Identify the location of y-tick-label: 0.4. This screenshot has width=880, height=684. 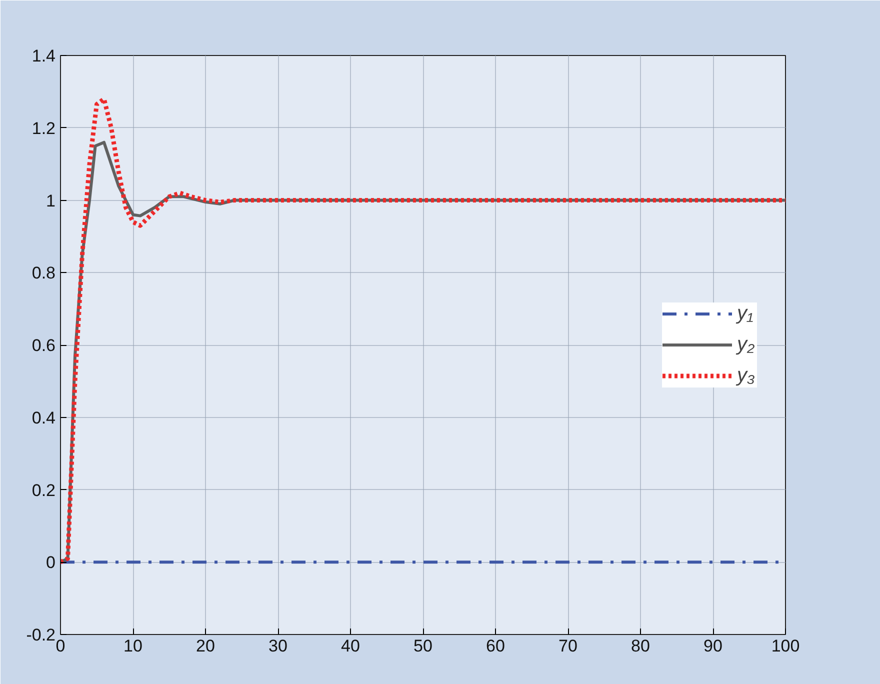
(44, 418).